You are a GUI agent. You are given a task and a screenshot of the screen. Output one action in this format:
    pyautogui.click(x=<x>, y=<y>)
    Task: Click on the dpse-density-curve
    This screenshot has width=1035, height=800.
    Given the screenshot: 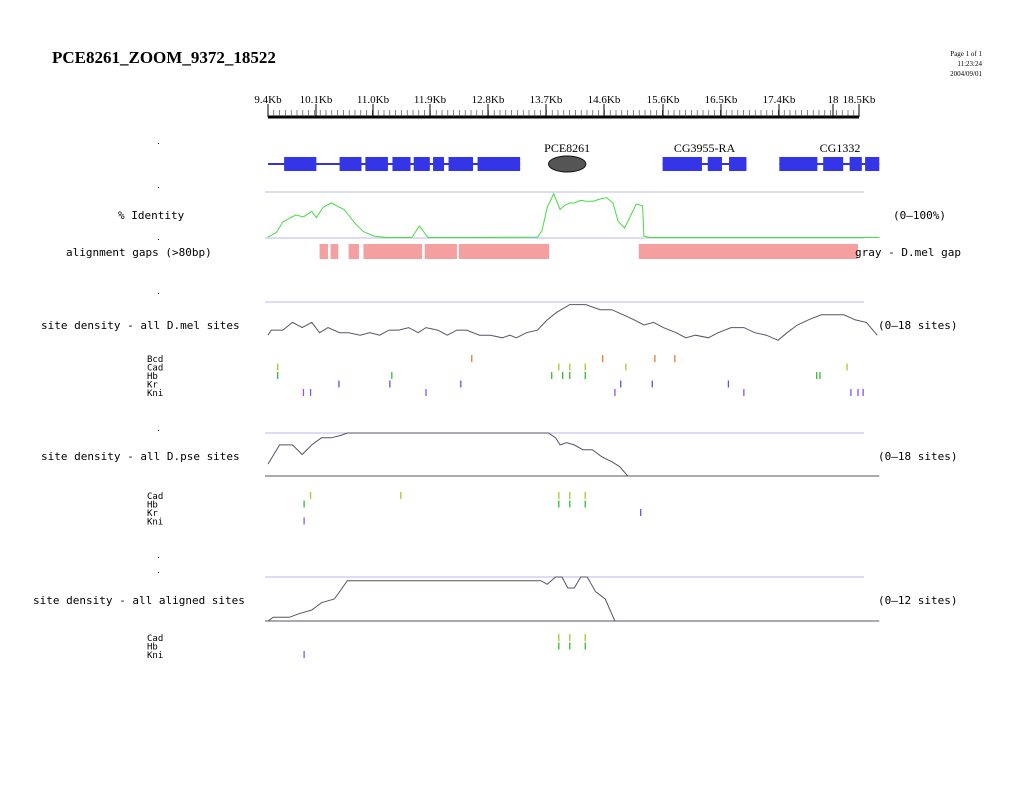 What is the action you would take?
    pyautogui.click(x=573, y=454)
    